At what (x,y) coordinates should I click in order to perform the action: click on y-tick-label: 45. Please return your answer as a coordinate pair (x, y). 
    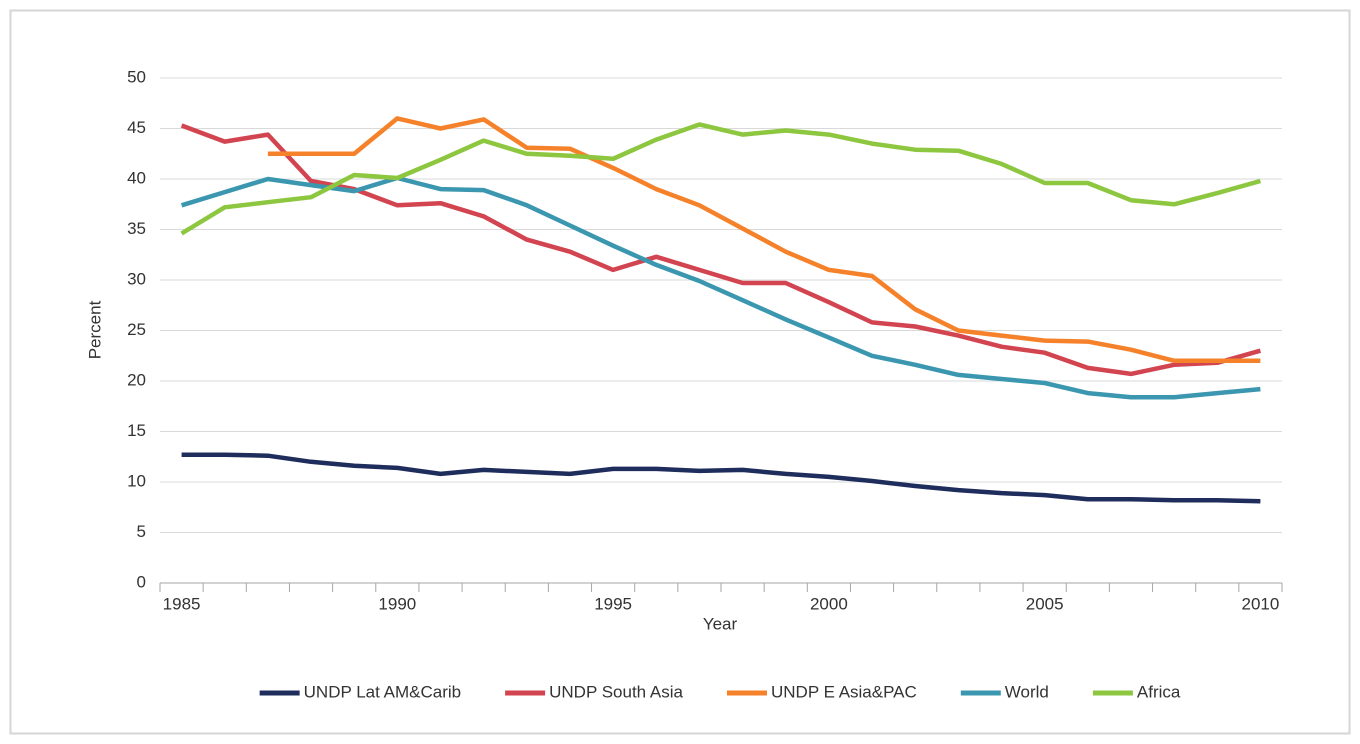
    Looking at the image, I should click on (136, 127).